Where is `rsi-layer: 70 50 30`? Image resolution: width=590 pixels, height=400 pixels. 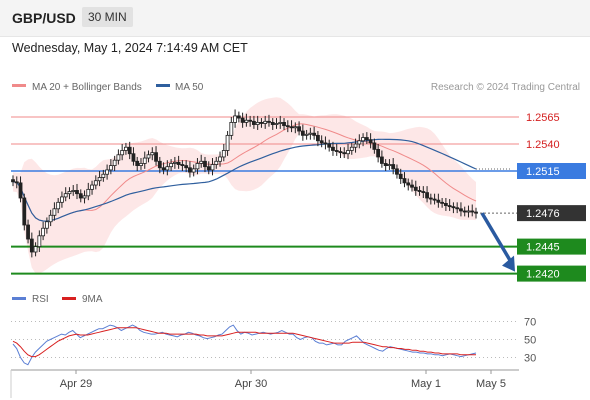
rsi-layer: 70 50 30 is located at coordinates (273, 341).